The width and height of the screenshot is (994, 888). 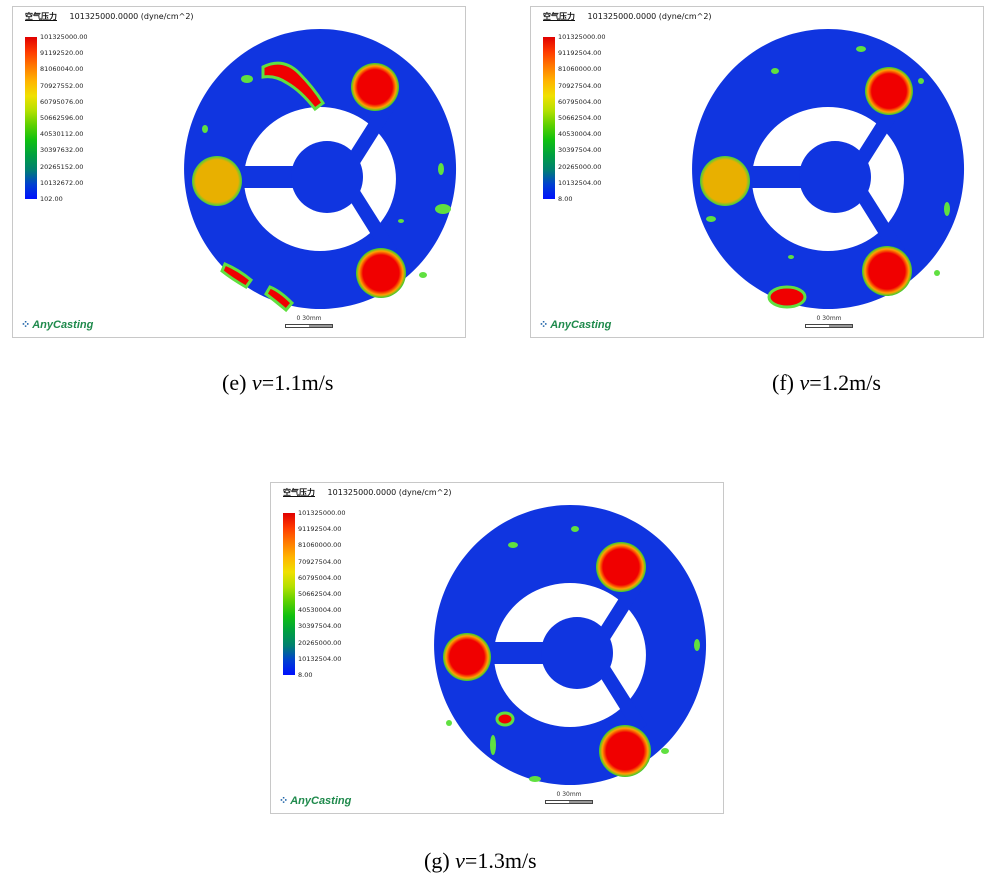 What do you see at coordinates (826, 382) in the screenshot?
I see `caption-f: (f) v=1.2m/s` at bounding box center [826, 382].